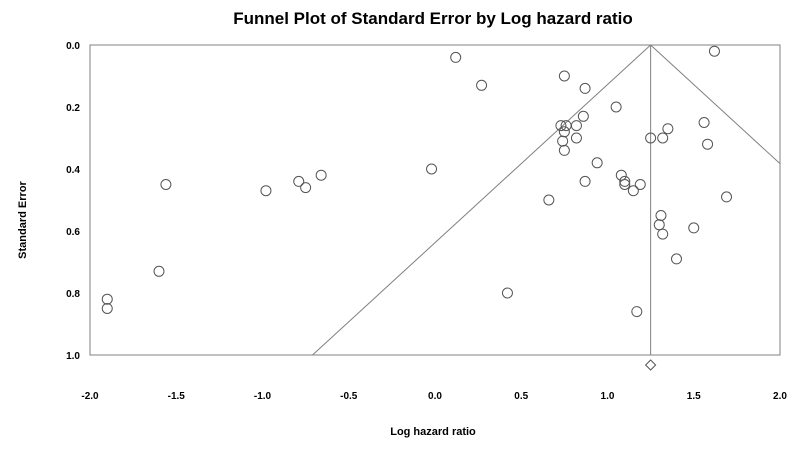  Describe the element at coordinates (90, 396) in the screenshot. I see `x-tick-label: -2.0` at that location.